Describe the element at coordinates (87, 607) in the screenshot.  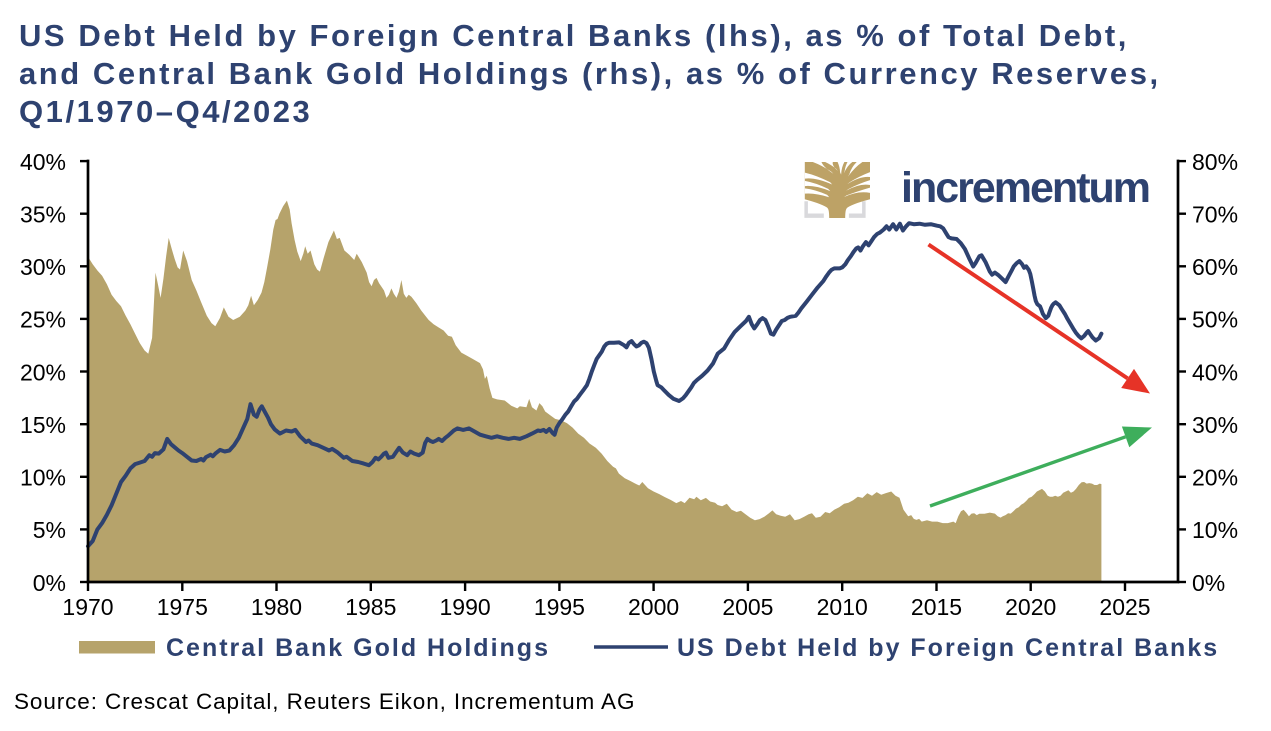
I see `svg-text: 1970` at that location.